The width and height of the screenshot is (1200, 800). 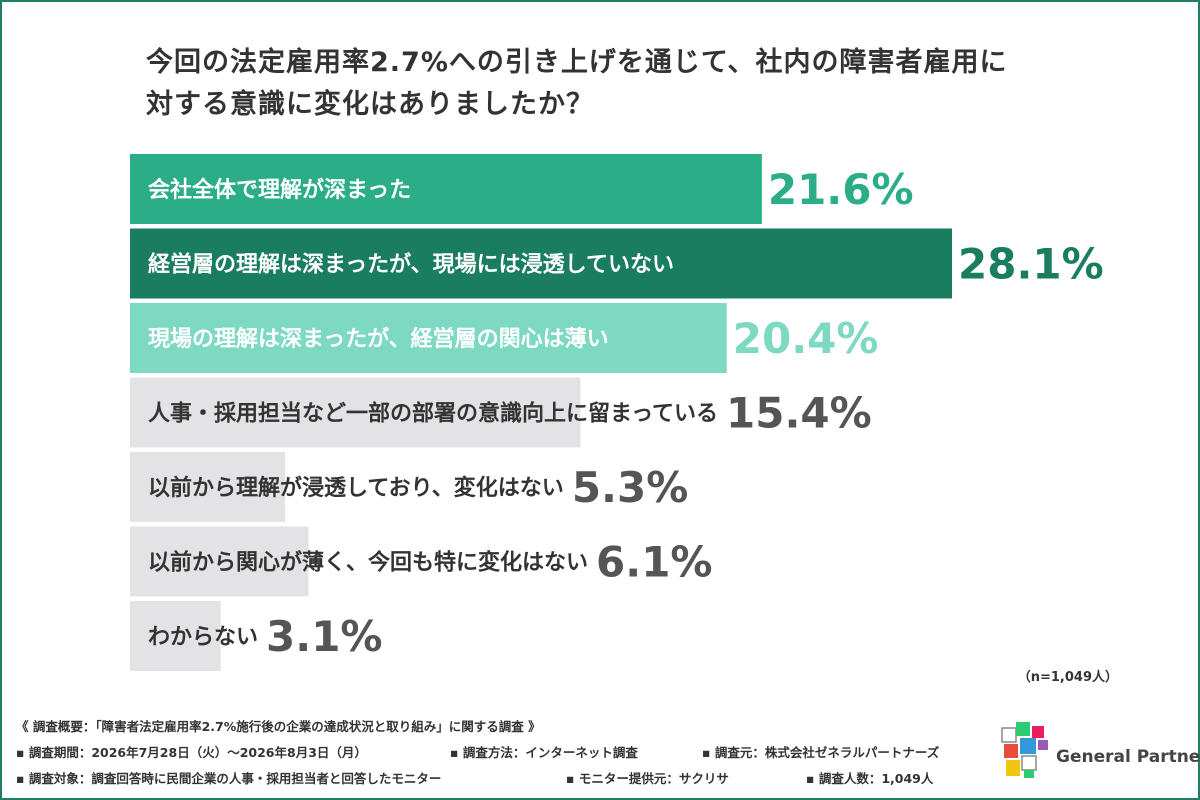 What do you see at coordinates (1024, 750) in the screenshot?
I see `logo-mark-icon` at bounding box center [1024, 750].